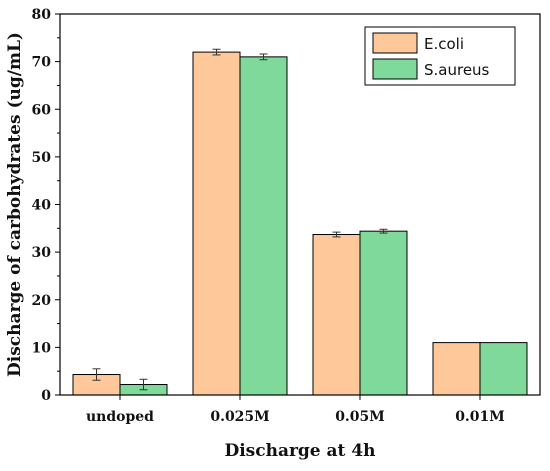 The height and width of the screenshot is (471, 550). What do you see at coordinates (42, 15) in the screenshot?
I see `y-tick-label: 80` at bounding box center [42, 15].